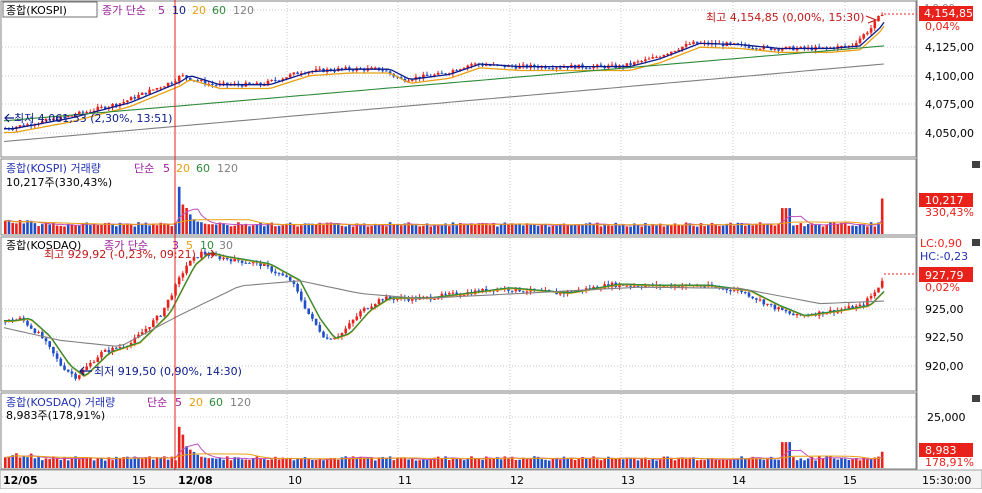 This screenshot has height=493, width=982. What do you see at coordinates (785, 17) in the screenshot?
I see `kospi-max-annotation: 최고 4,154,85 (0,00%, 15:30)` at bounding box center [785, 17].